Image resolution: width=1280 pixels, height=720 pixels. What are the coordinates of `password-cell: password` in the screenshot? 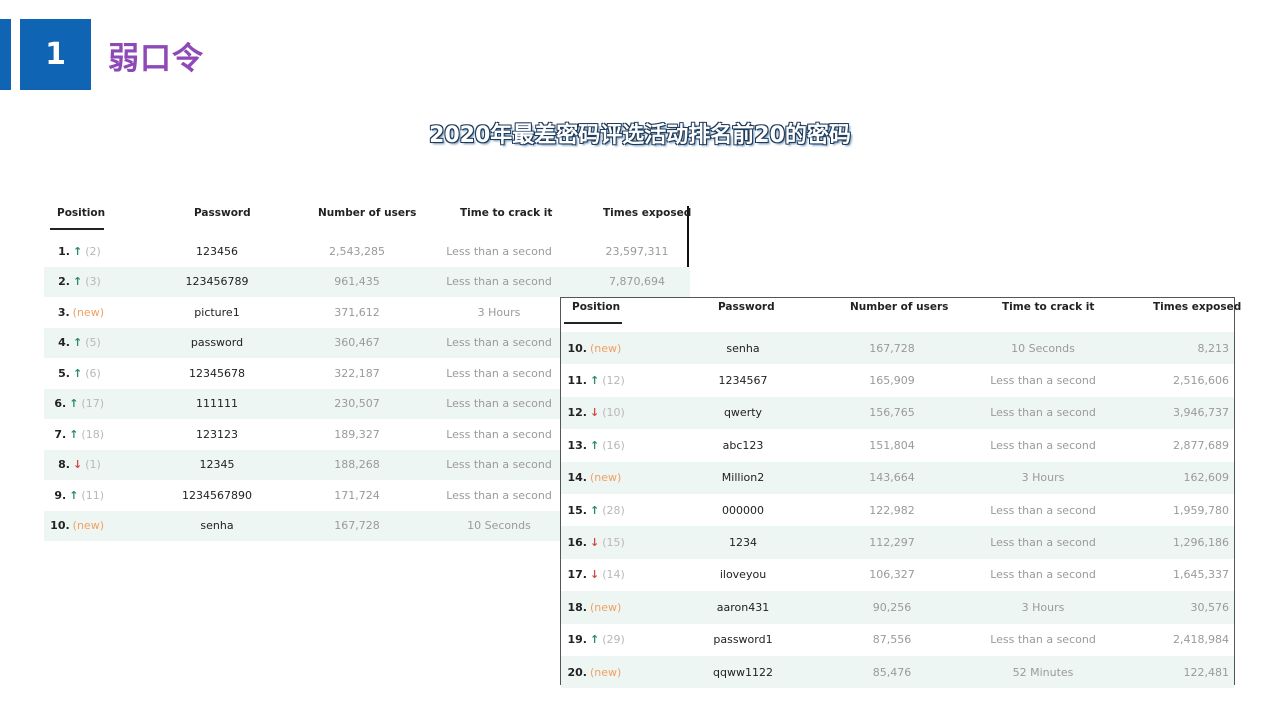 It's located at (217, 343).